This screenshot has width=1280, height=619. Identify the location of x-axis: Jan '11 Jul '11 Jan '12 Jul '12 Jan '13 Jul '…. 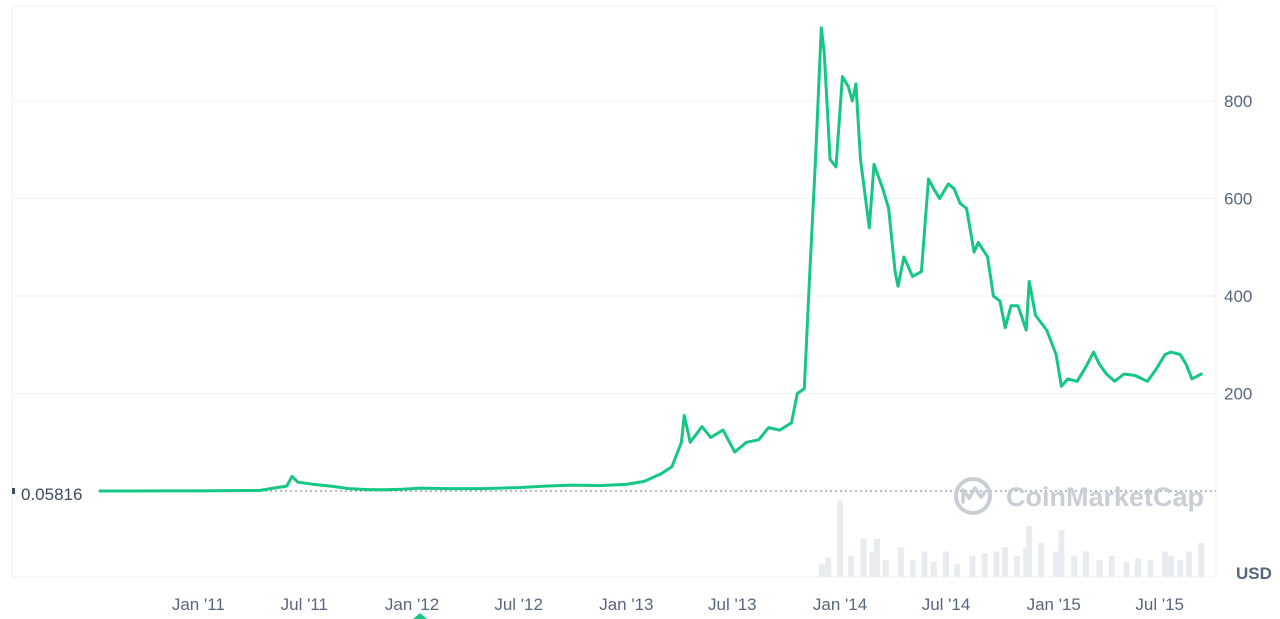
(678, 604).